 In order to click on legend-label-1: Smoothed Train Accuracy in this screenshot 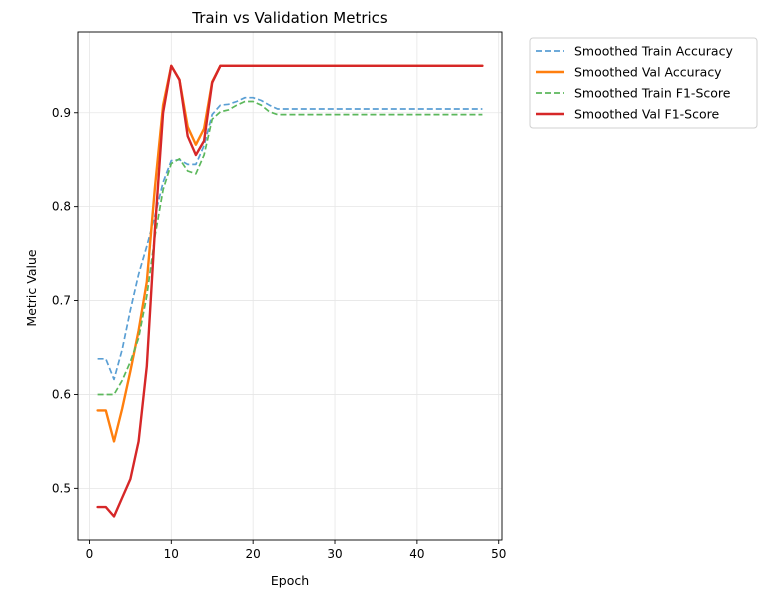, I will do `click(653, 51)`.